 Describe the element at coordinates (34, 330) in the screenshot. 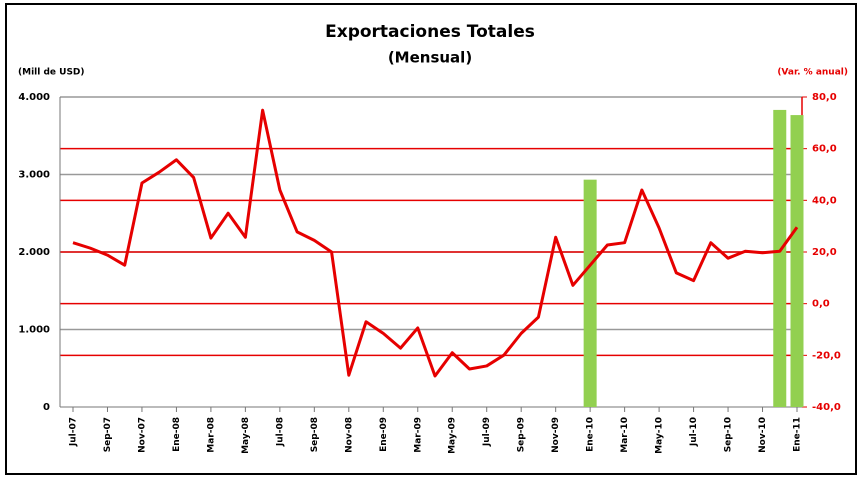

I see `y-tick-label: 1.000` at that location.